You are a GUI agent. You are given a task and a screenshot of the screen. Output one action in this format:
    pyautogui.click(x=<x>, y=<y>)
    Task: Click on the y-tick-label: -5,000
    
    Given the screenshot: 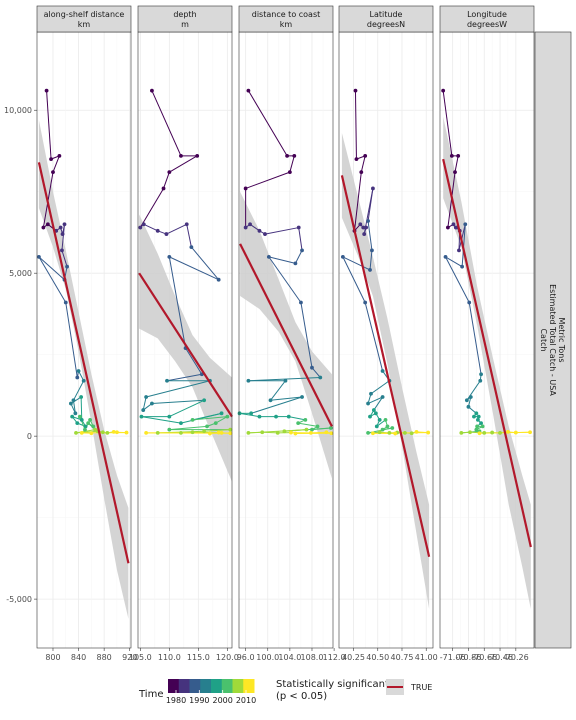 What is the action you would take?
    pyautogui.click(x=19, y=599)
    